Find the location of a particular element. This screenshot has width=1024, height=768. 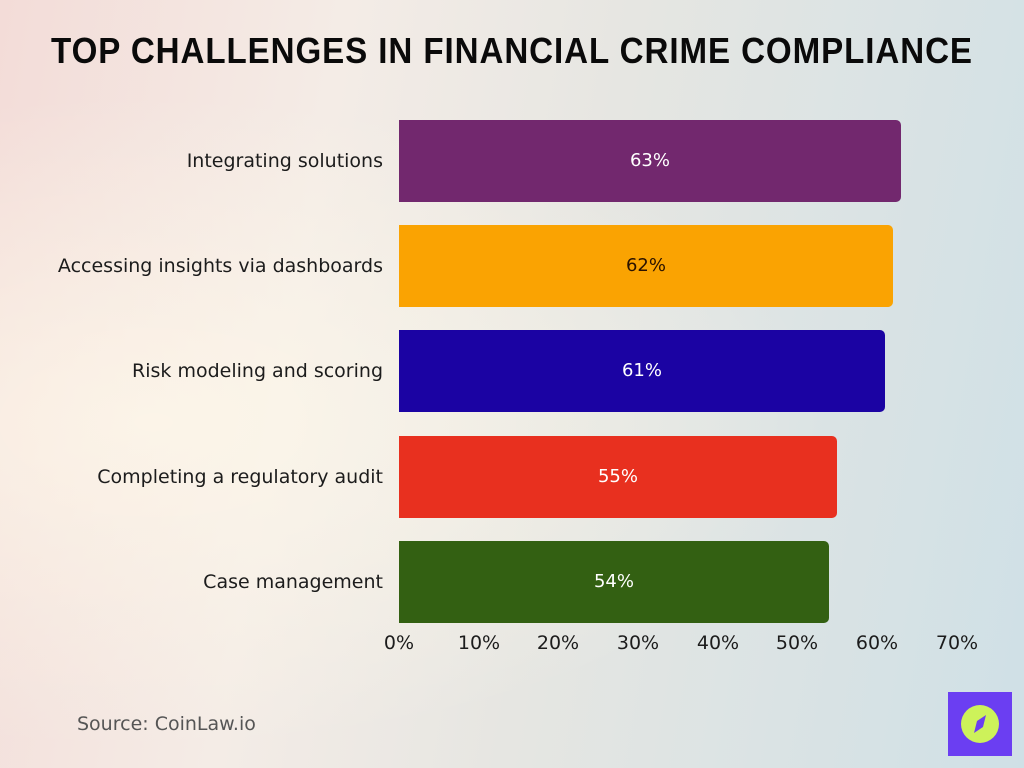

x-tick: 40% is located at coordinates (718, 643).